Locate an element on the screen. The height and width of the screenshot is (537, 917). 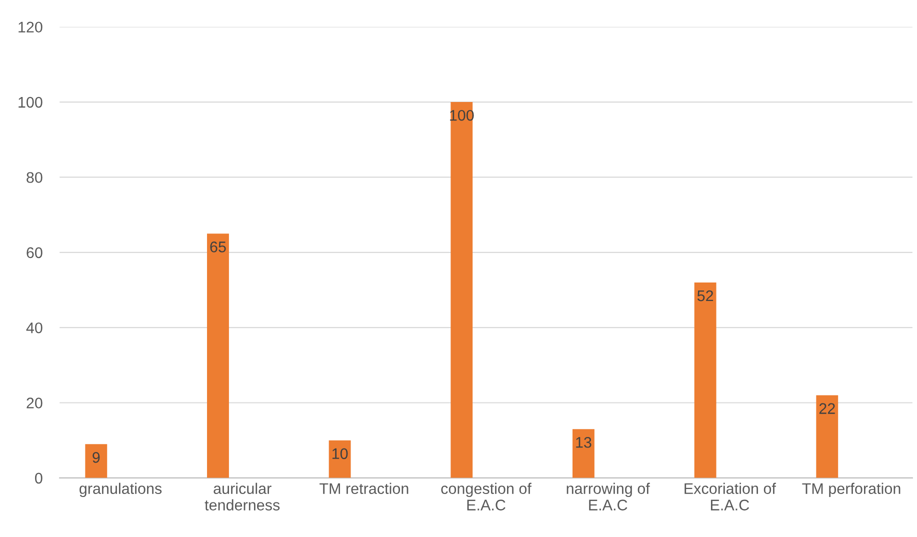
data-label: 9 is located at coordinates (96, 457).